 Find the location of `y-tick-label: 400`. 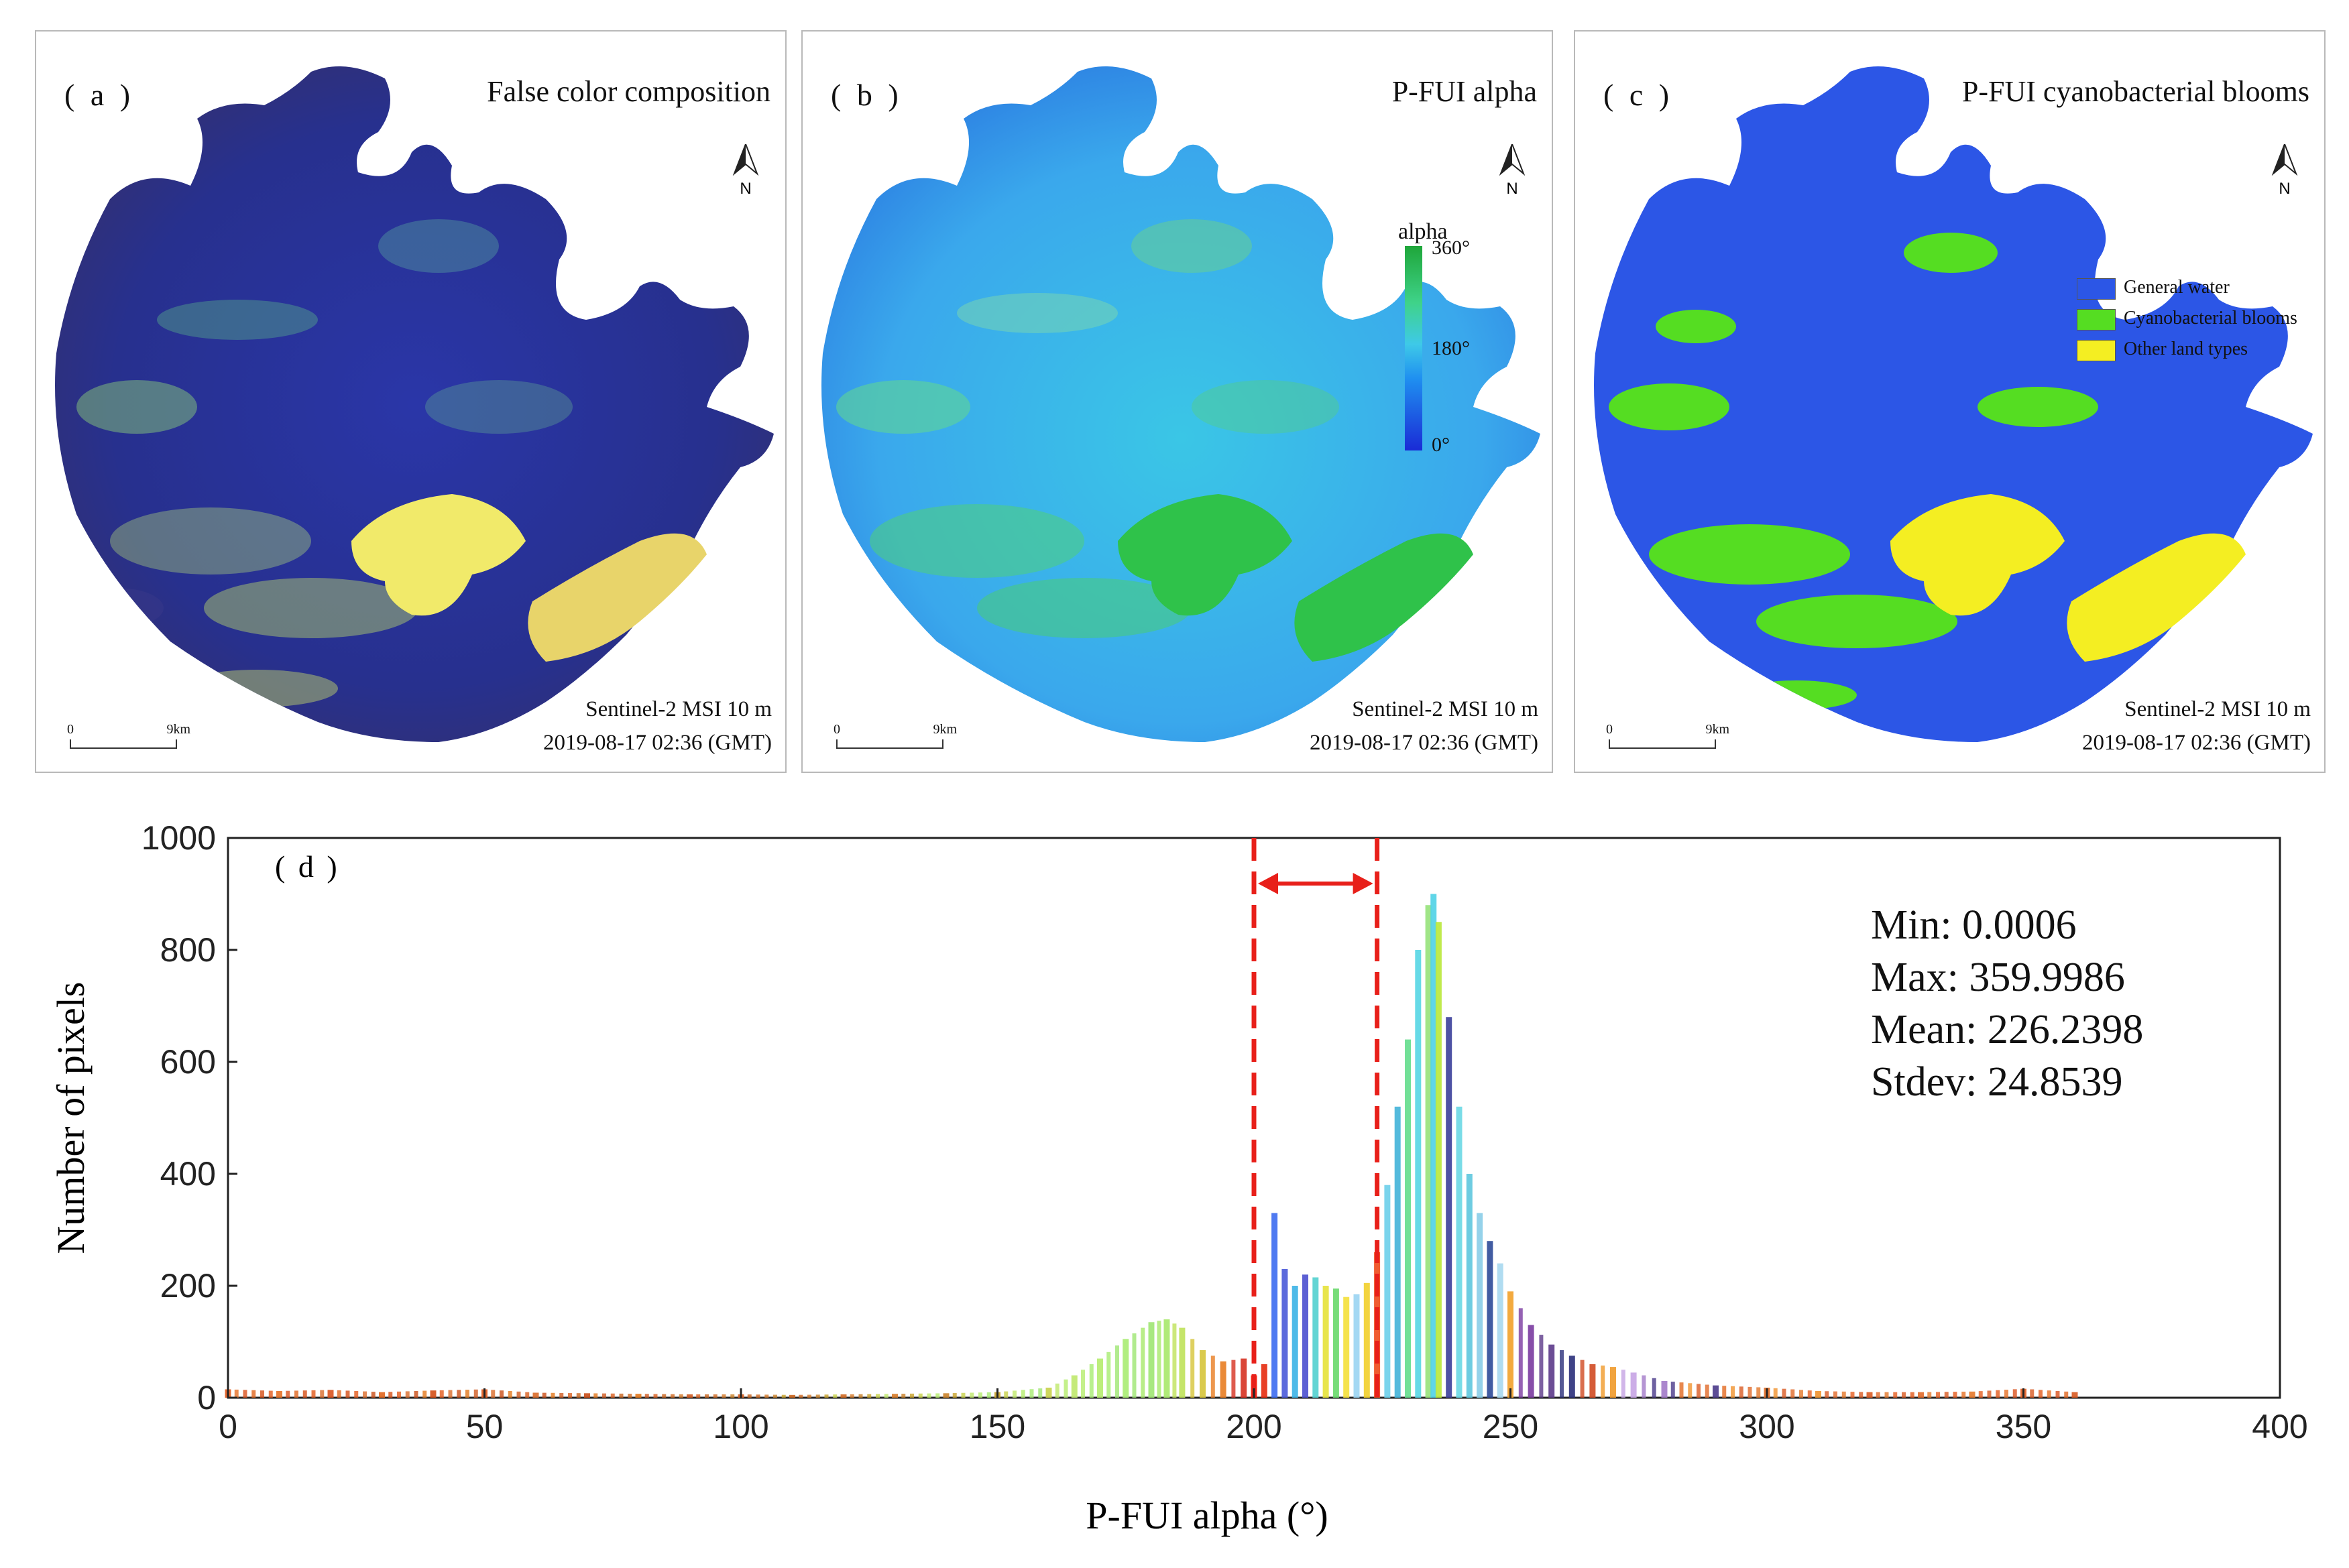

y-tick-label: 400 is located at coordinates (188, 1174).